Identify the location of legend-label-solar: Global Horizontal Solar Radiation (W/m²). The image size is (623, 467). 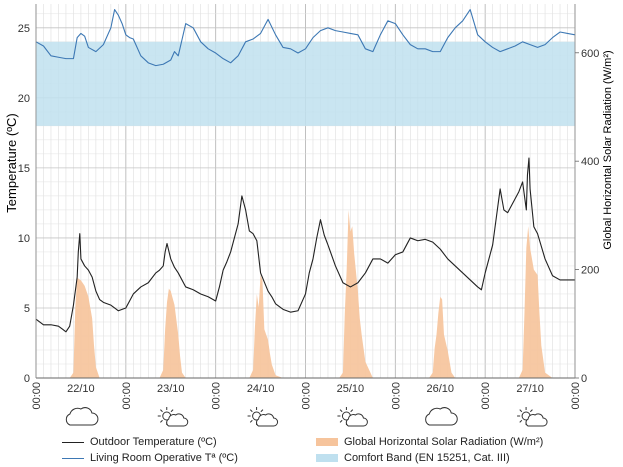
(444, 442).